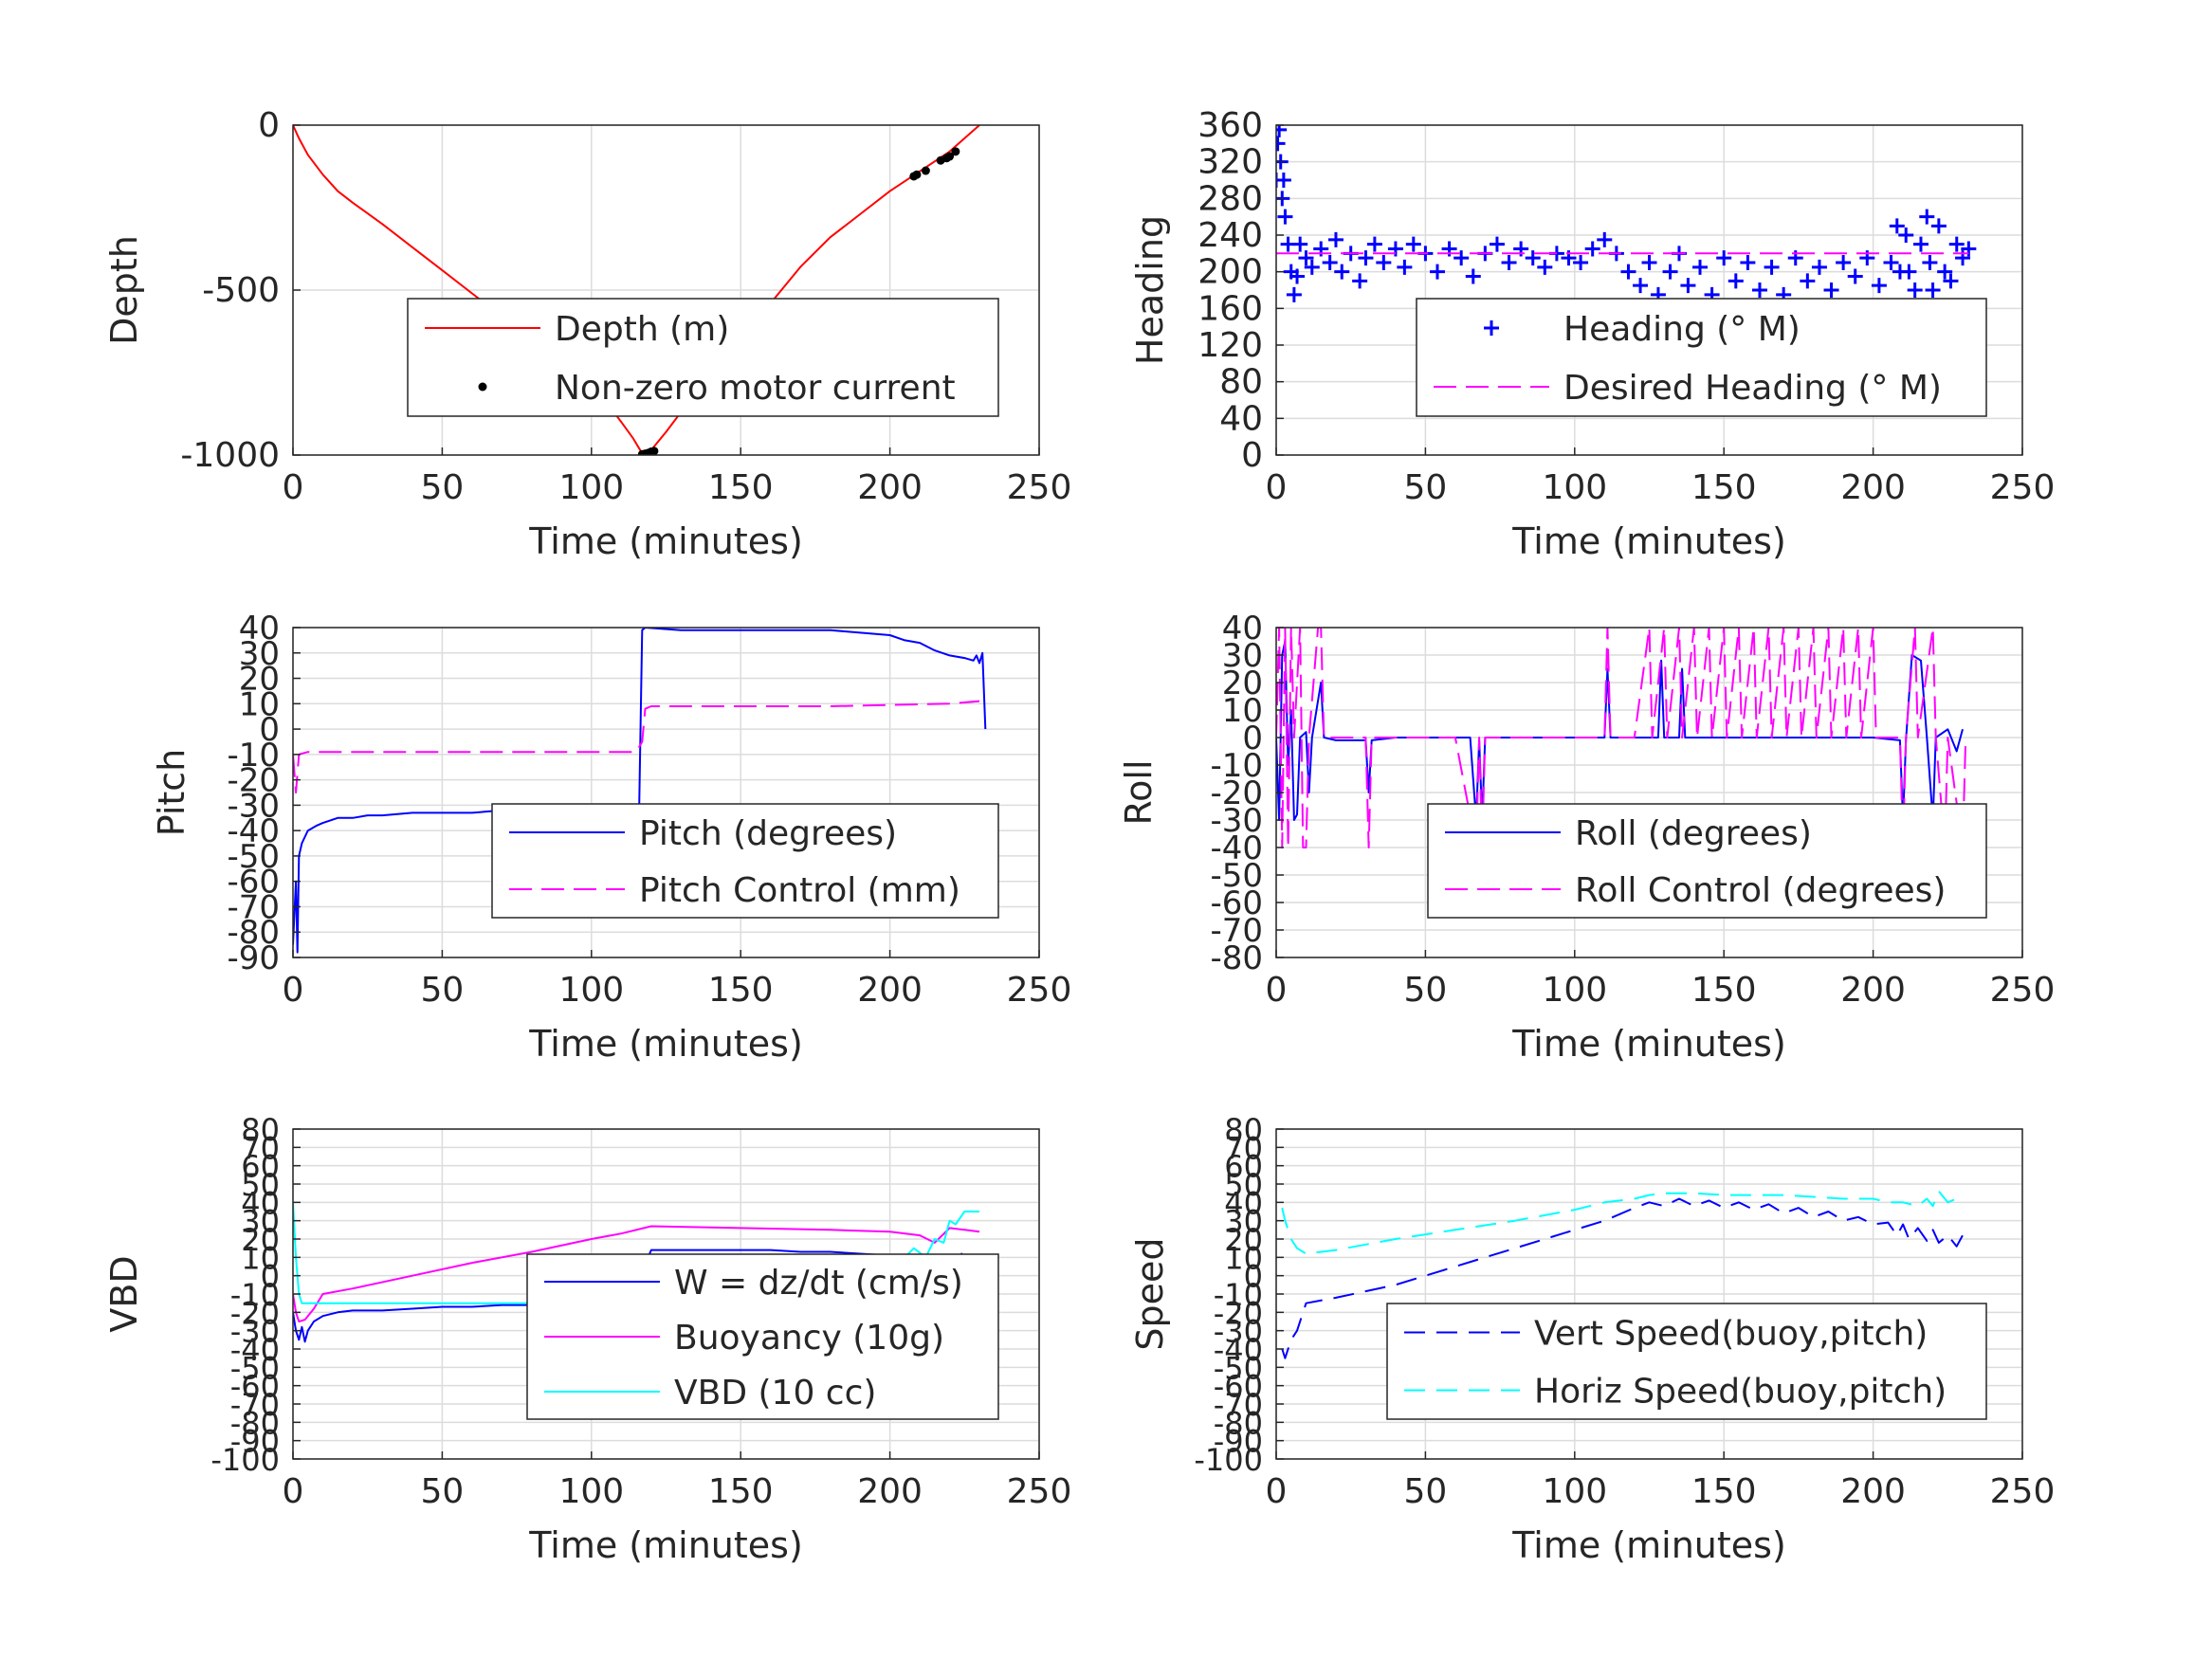 This screenshot has height=1659, width=2212. What do you see at coordinates (1241, 418) in the screenshot?
I see `y-tick-label: 40` at bounding box center [1241, 418].